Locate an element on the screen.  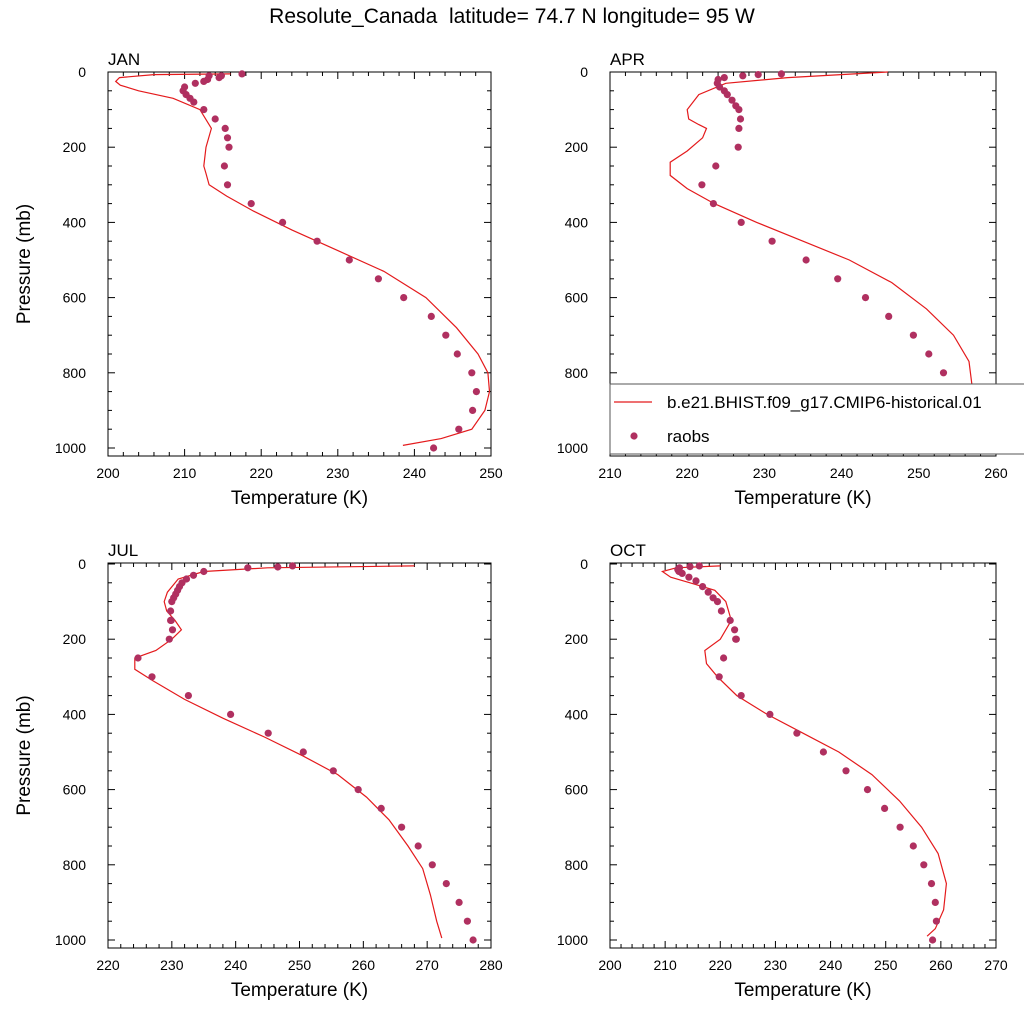
x-axis-label: Temperature (K) is located at coordinates (802, 990).